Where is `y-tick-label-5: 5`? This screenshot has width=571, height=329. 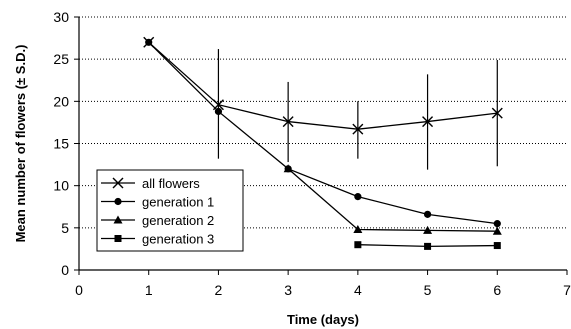 y-tick-label-5: 5 is located at coordinates (65, 228).